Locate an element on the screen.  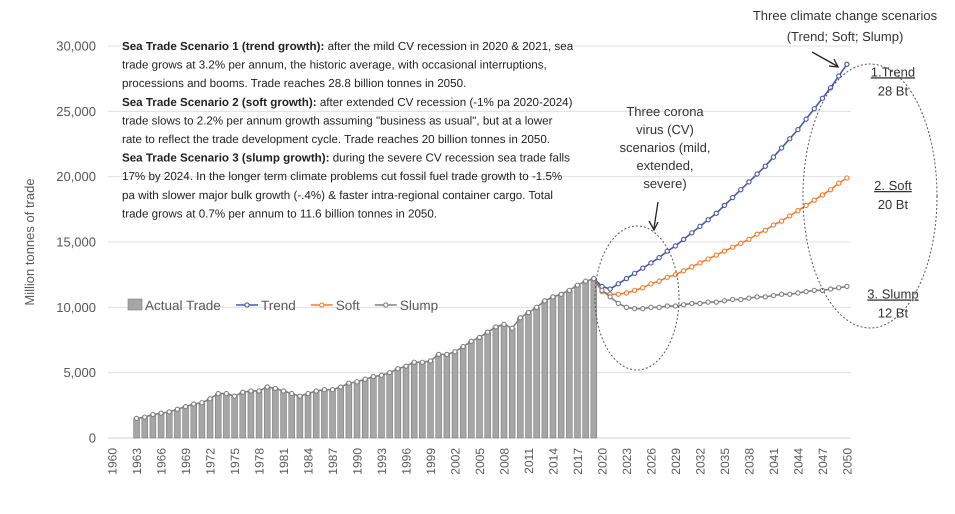
text: Three climate change scenarios (Trend; Soft; Slump) is located at coordinates (845, 26).